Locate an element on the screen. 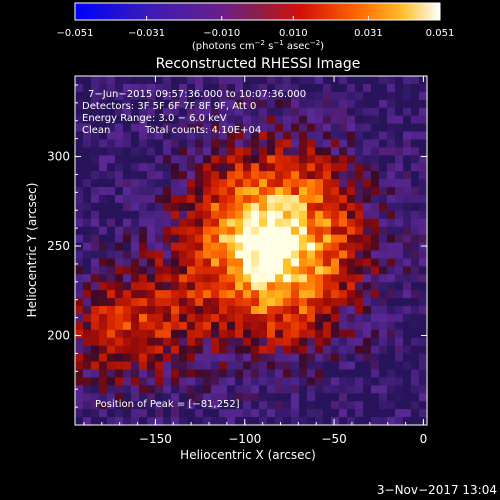 The width and height of the screenshot is (500, 500). x-tick-label: −100 is located at coordinates (244, 439).